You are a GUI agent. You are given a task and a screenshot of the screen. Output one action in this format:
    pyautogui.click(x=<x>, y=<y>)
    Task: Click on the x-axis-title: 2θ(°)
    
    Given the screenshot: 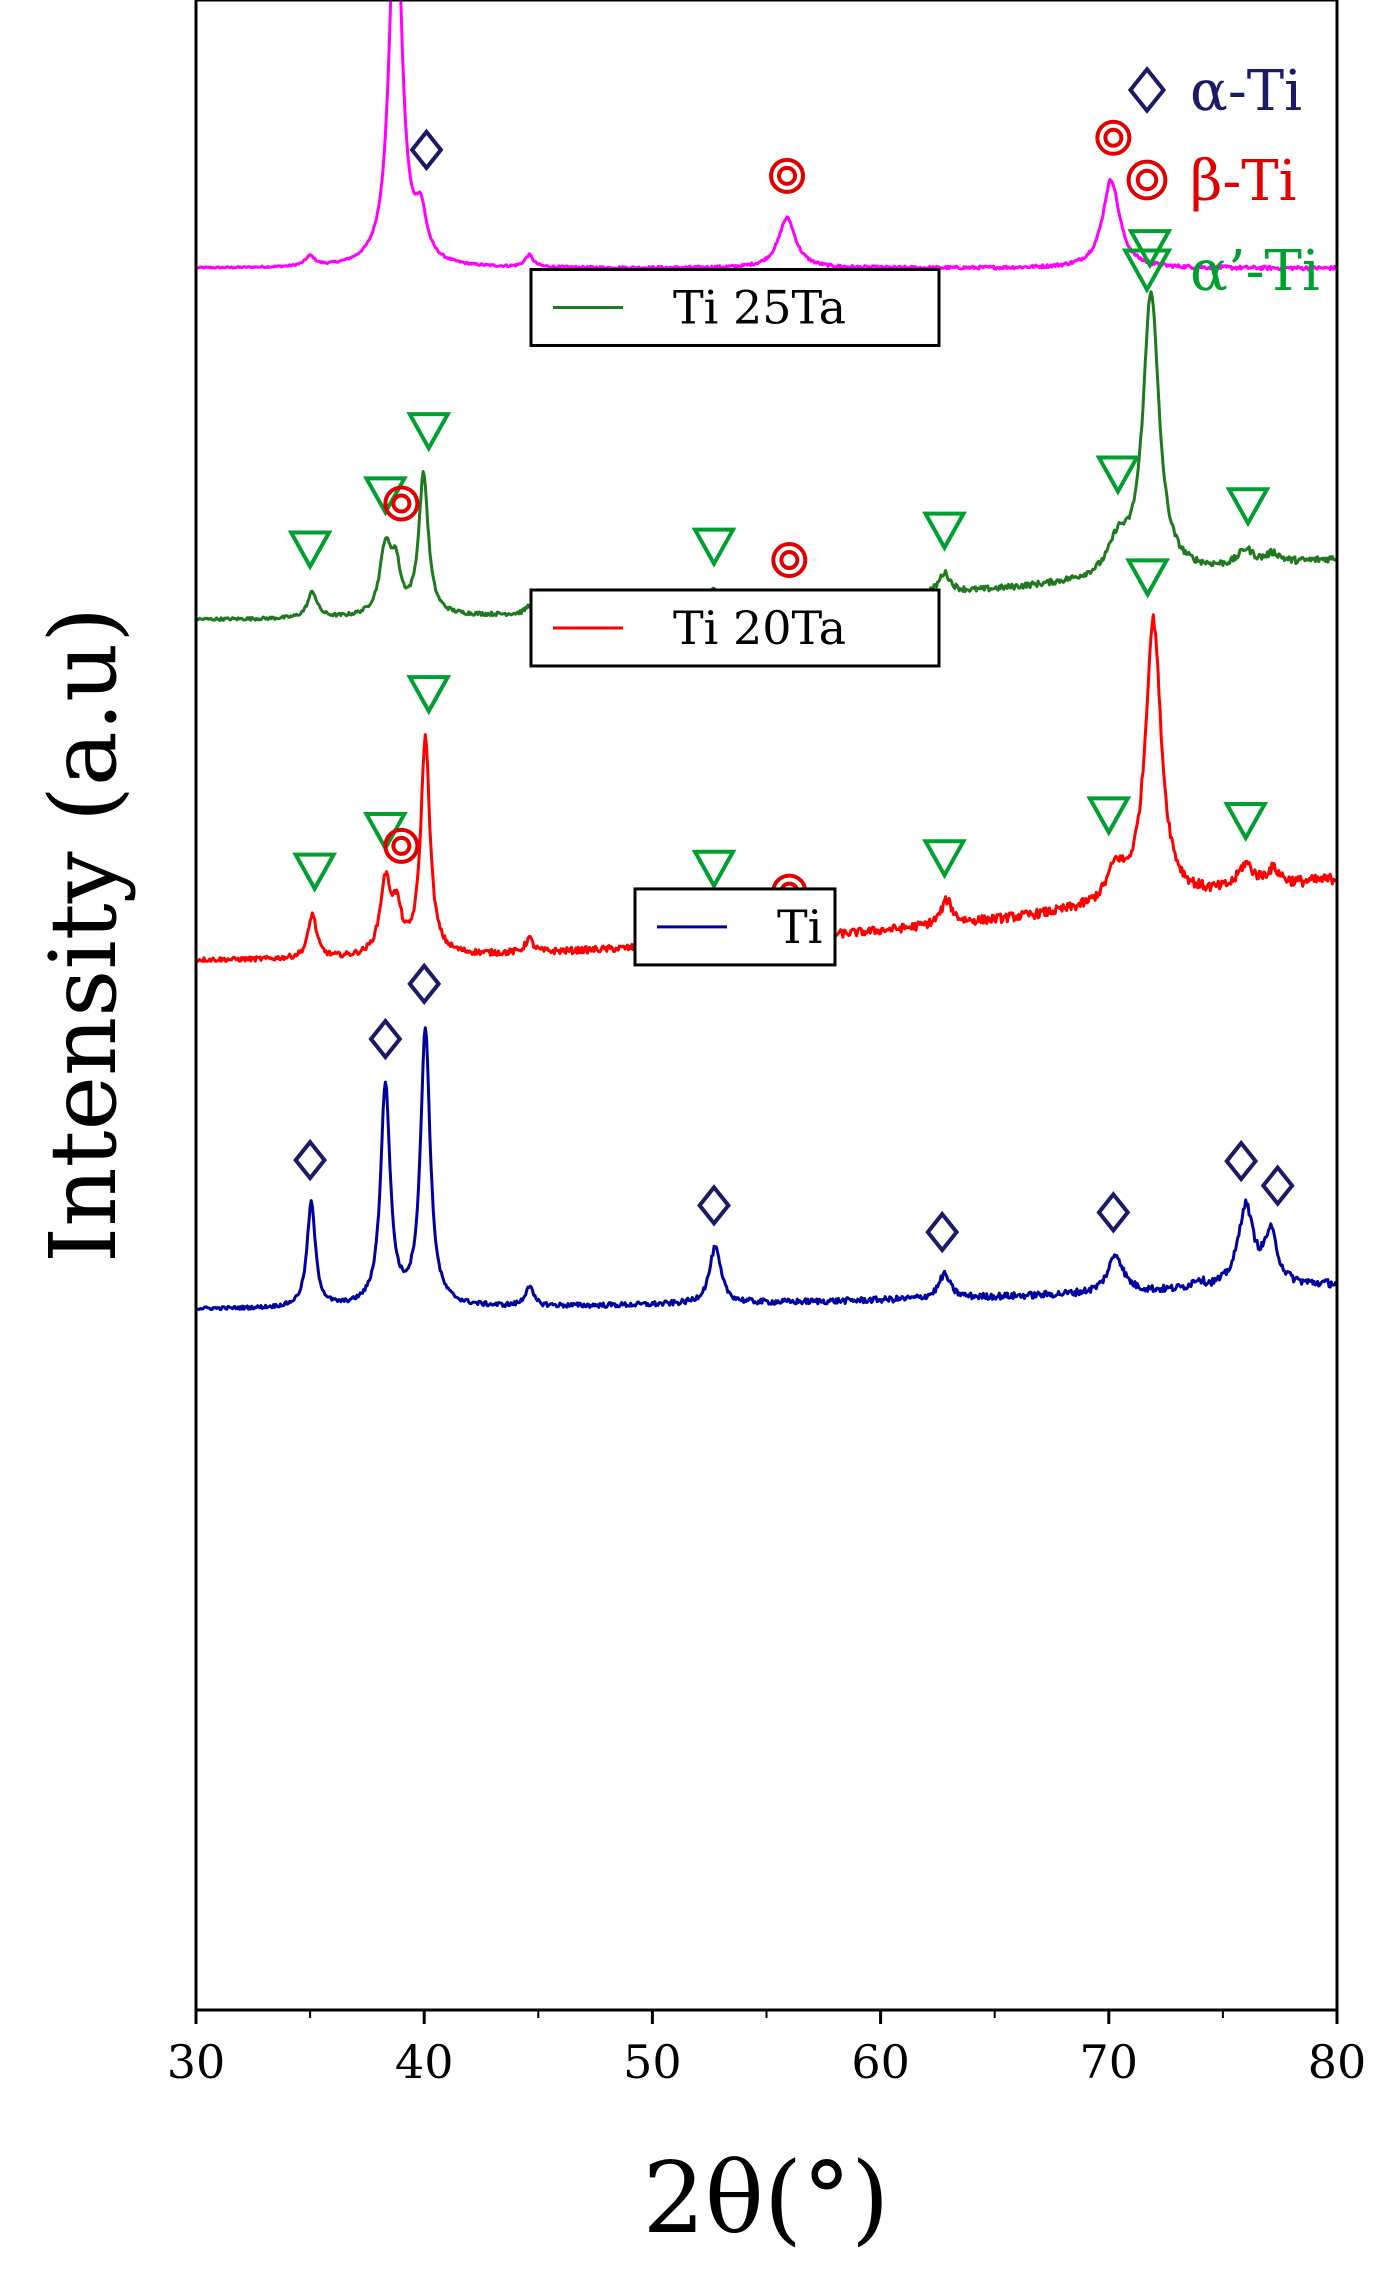 What is the action you would take?
    pyautogui.click(x=766, y=2199)
    